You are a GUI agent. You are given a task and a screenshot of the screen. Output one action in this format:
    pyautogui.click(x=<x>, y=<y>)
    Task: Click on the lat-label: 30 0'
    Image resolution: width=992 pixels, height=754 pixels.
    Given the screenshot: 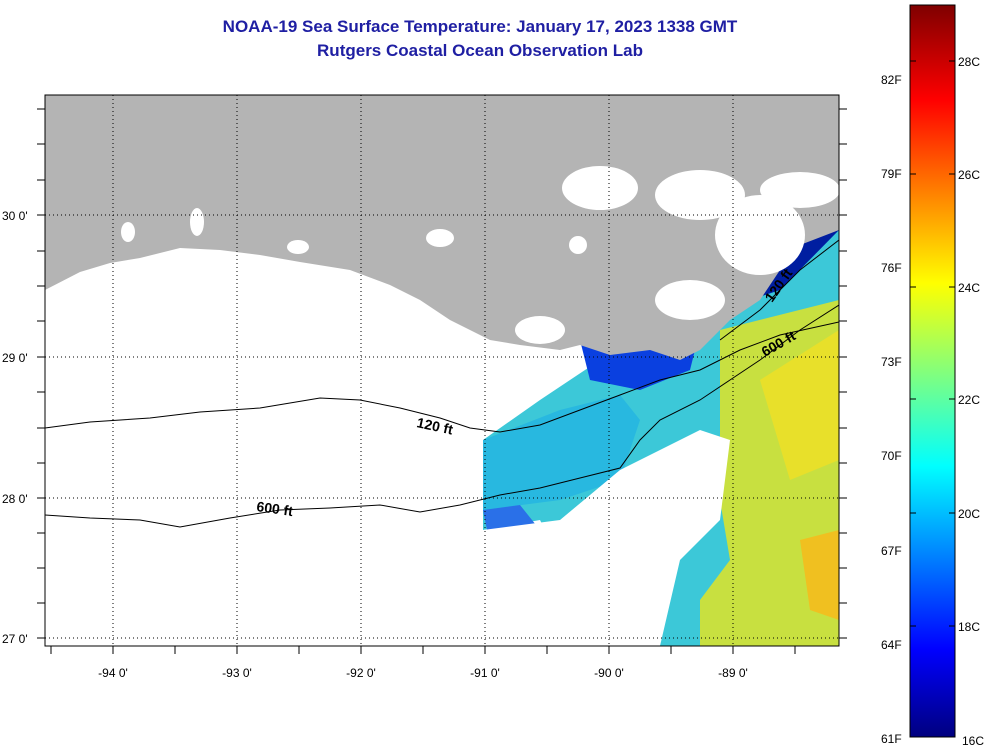 What is the action you would take?
    pyautogui.click(x=15, y=216)
    